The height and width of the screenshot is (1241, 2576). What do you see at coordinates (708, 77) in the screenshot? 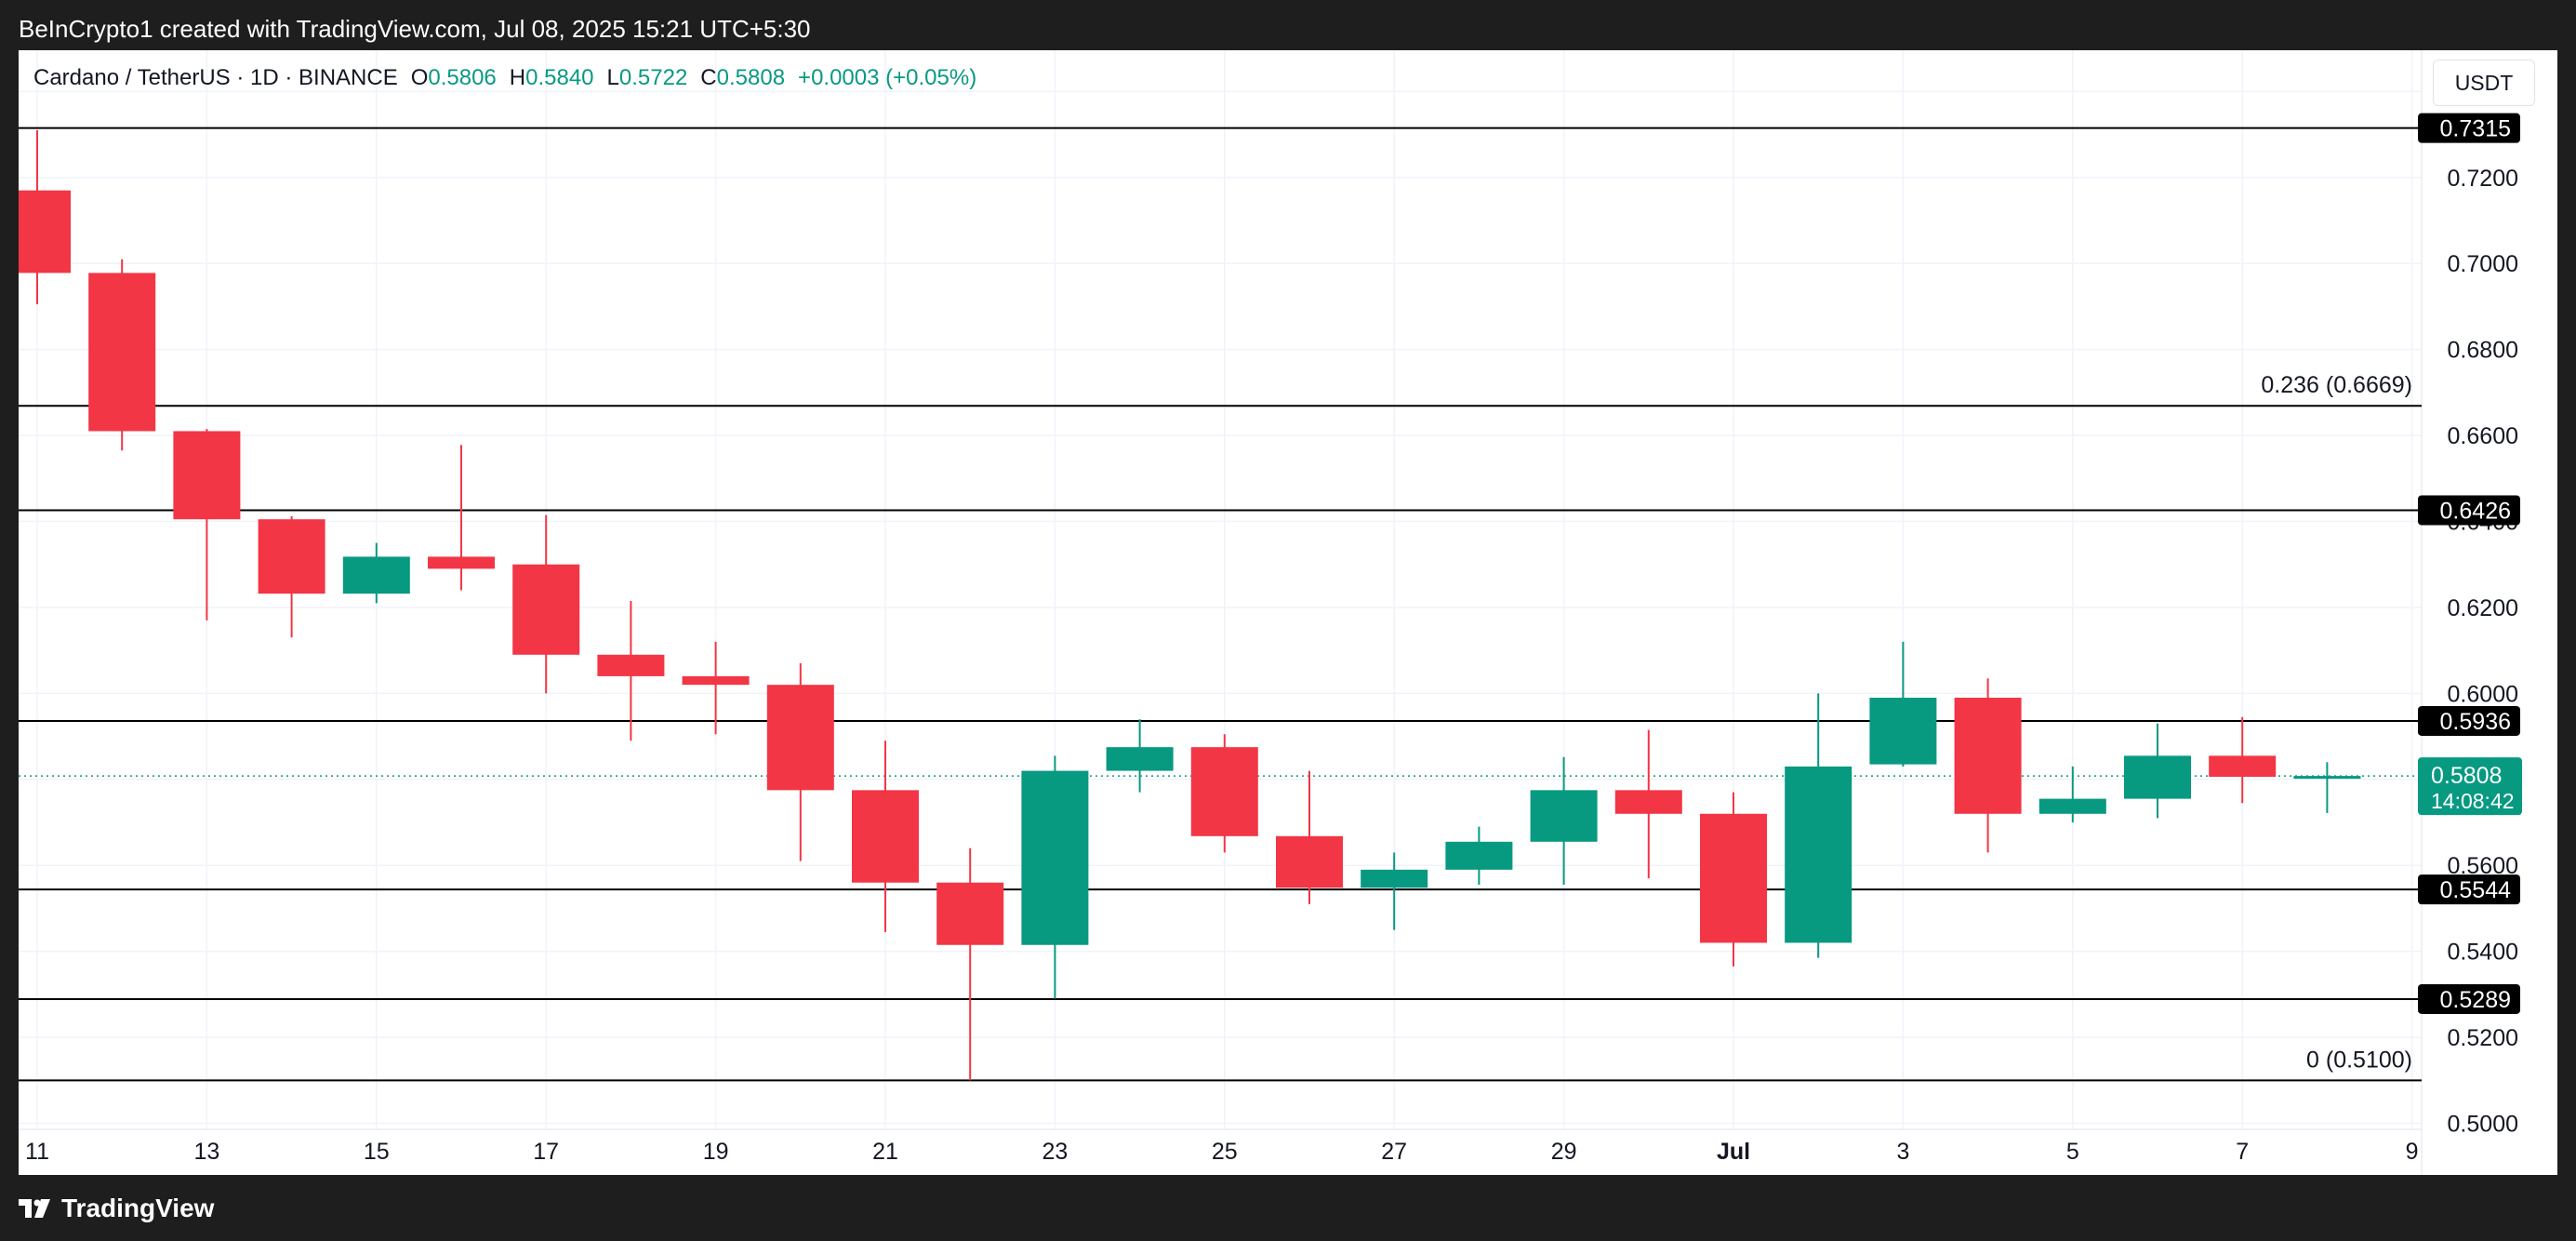
I see `close-label: C` at bounding box center [708, 77].